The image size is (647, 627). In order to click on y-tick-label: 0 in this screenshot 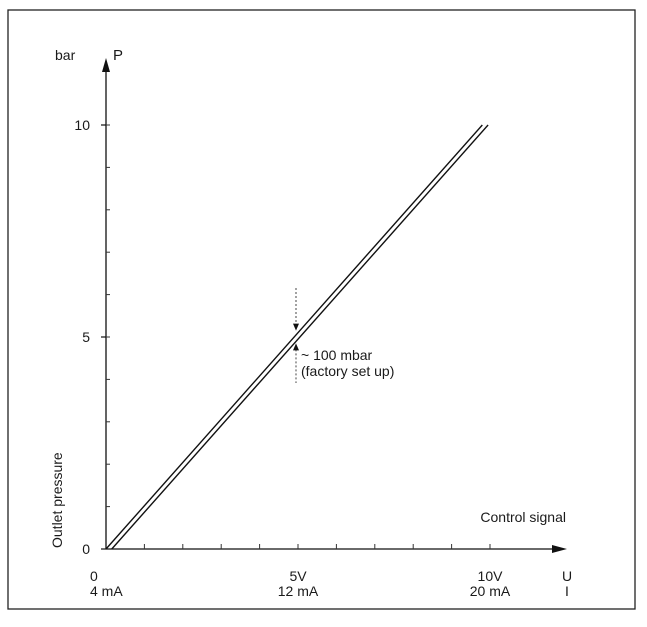, I will do `click(86, 549)`.